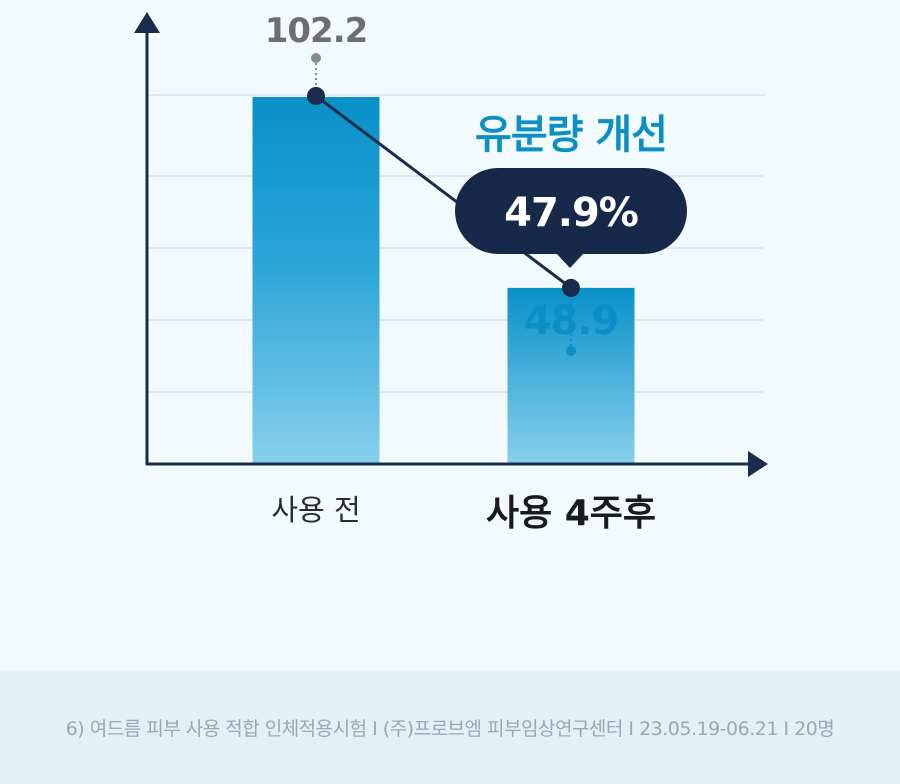  What do you see at coordinates (571, 321) in the screenshot?
I see `value-label-after: 48.9` at bounding box center [571, 321].